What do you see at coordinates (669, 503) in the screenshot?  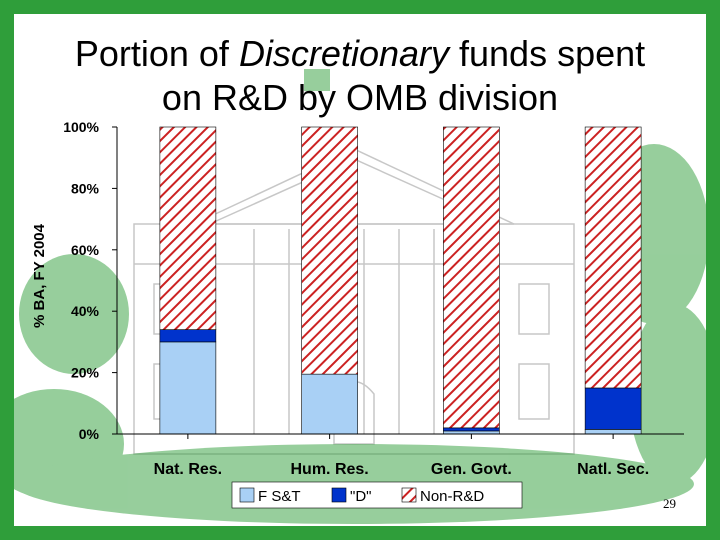 I see `page-number: 29` at bounding box center [669, 503].